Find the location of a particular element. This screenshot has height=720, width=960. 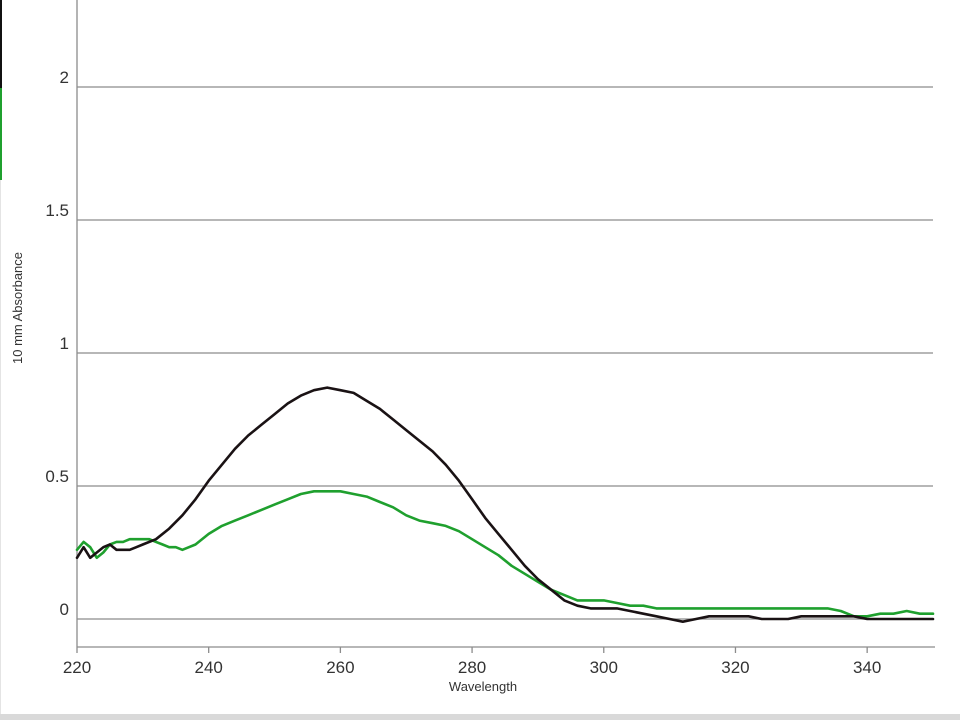

y-axis-title: 10 mm Absorbance is located at coordinates (17, 308).